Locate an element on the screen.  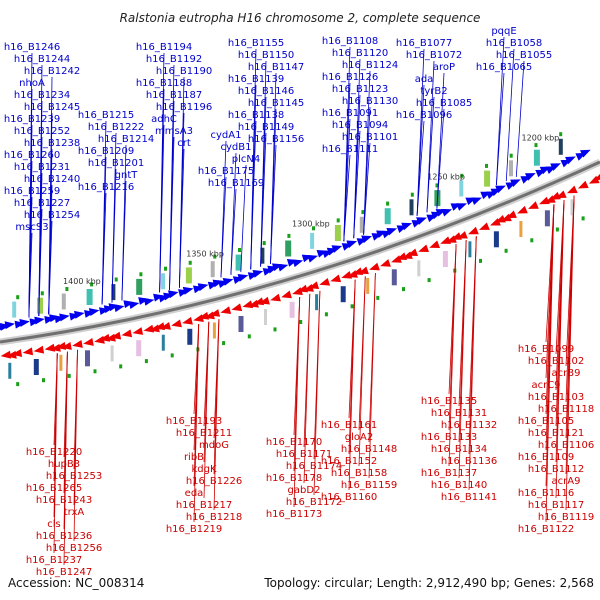
reverse-gene-label: h16_B1243 is located at coordinates (64, 500).